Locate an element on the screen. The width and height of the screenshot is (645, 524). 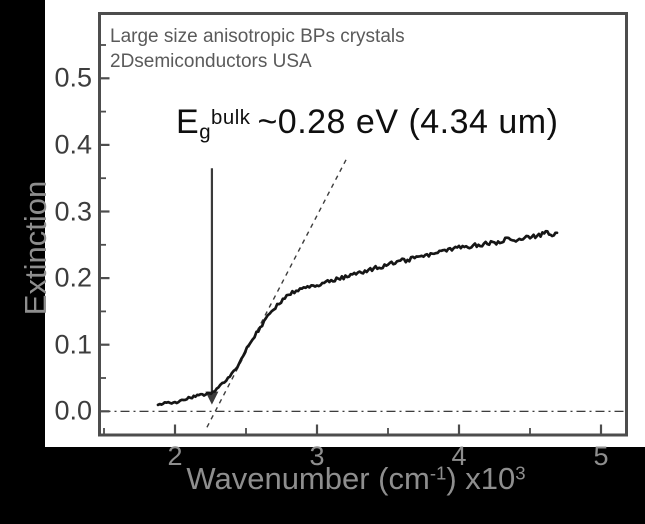
x-axis-title-scale-exponent: 3 is located at coordinates (520, 473).